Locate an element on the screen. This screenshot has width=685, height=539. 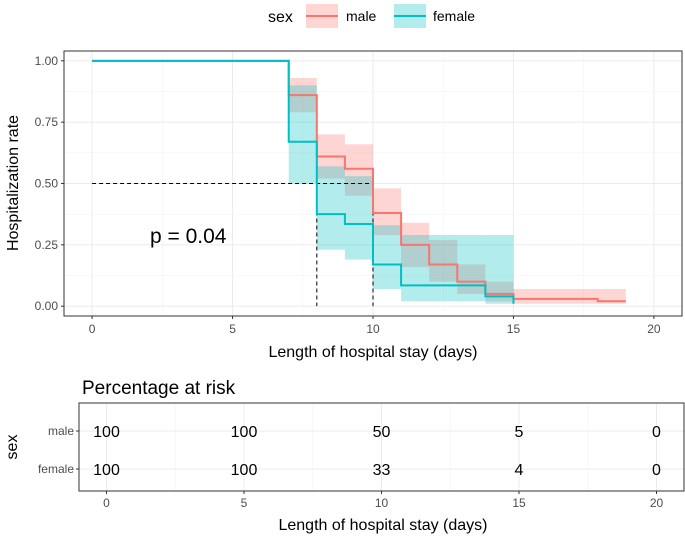
risk-cell-male: 0 is located at coordinates (656, 432).